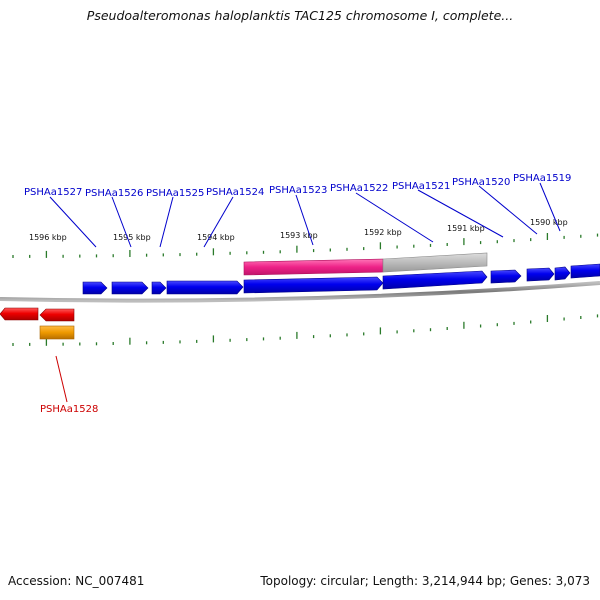  What do you see at coordinates (359, 188) in the screenshot?
I see `gene-label: PSHAa1522` at bounding box center [359, 188].